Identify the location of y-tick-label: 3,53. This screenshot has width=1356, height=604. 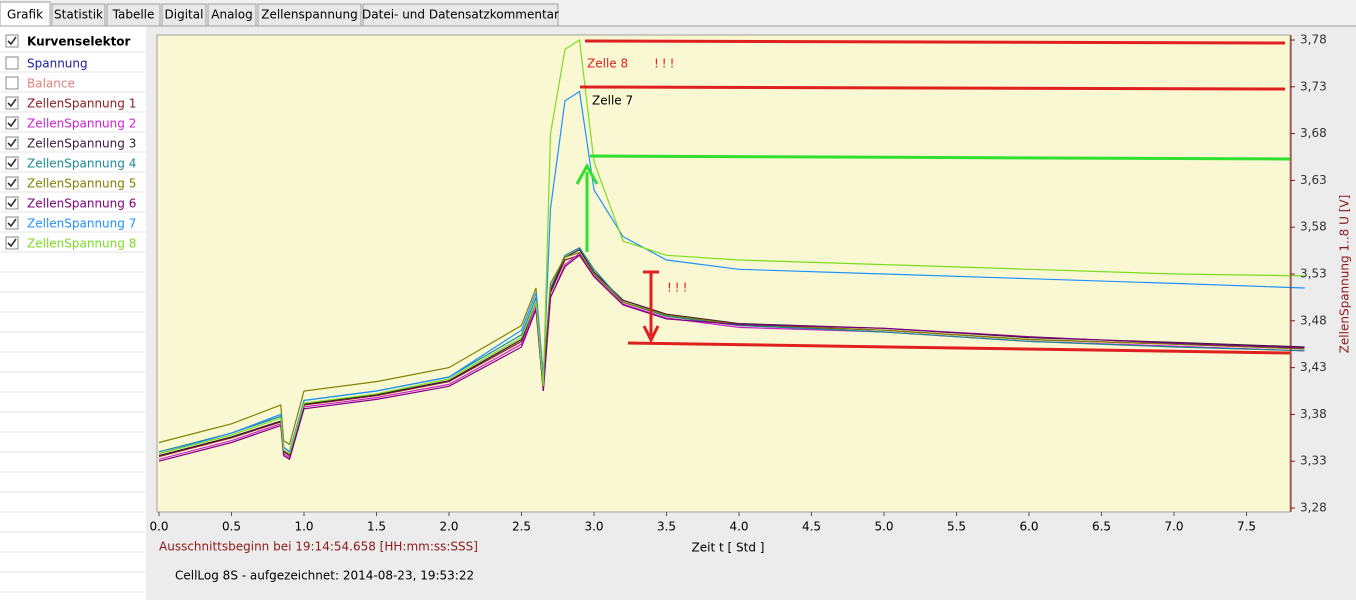
(1313, 274).